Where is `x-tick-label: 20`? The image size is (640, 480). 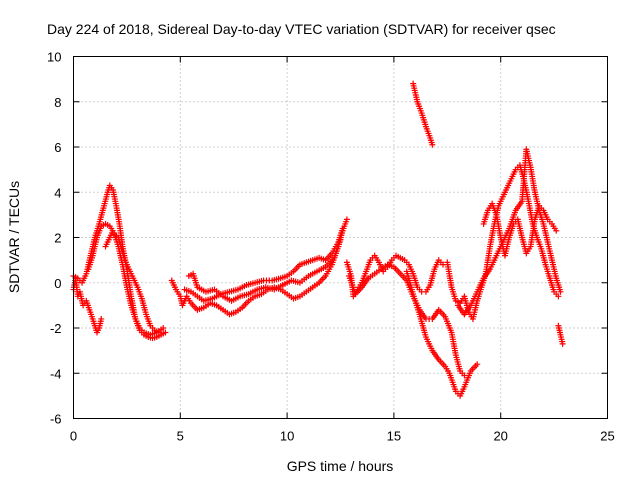 x-tick-label: 20 is located at coordinates (500, 436).